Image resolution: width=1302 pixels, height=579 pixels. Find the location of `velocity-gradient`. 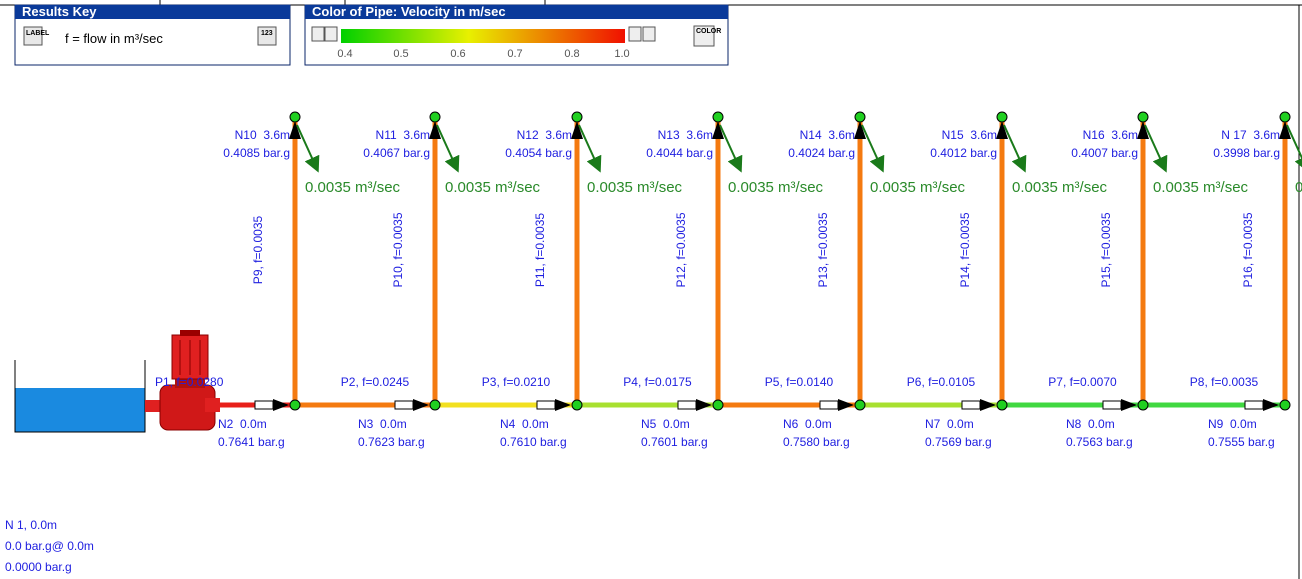

velocity-gradient is located at coordinates (483, 36).